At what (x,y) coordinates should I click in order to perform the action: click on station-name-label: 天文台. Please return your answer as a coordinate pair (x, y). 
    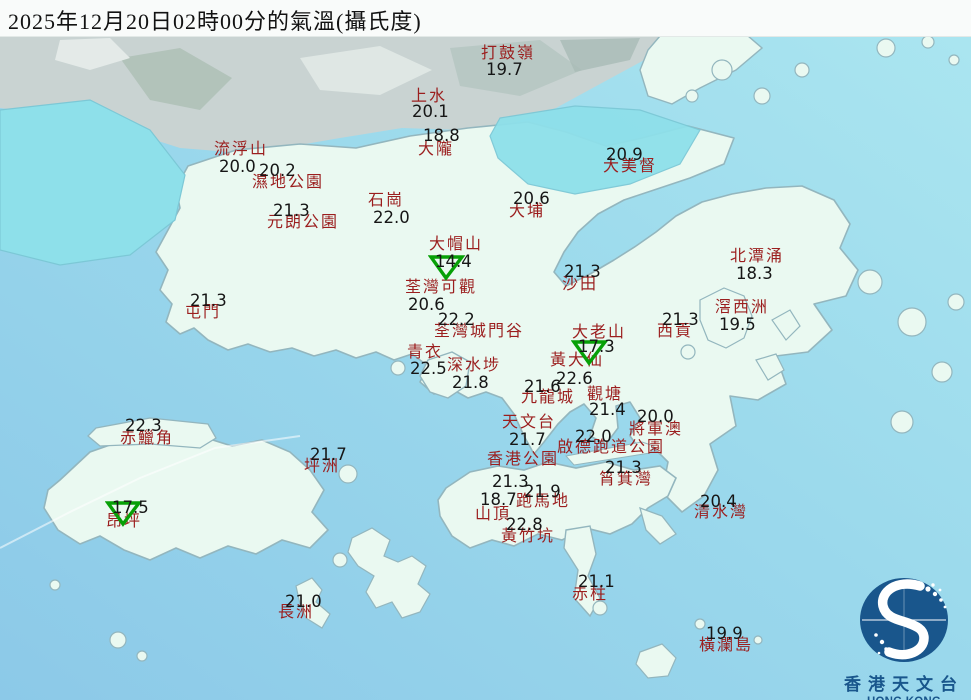
    Looking at the image, I should click on (529, 422).